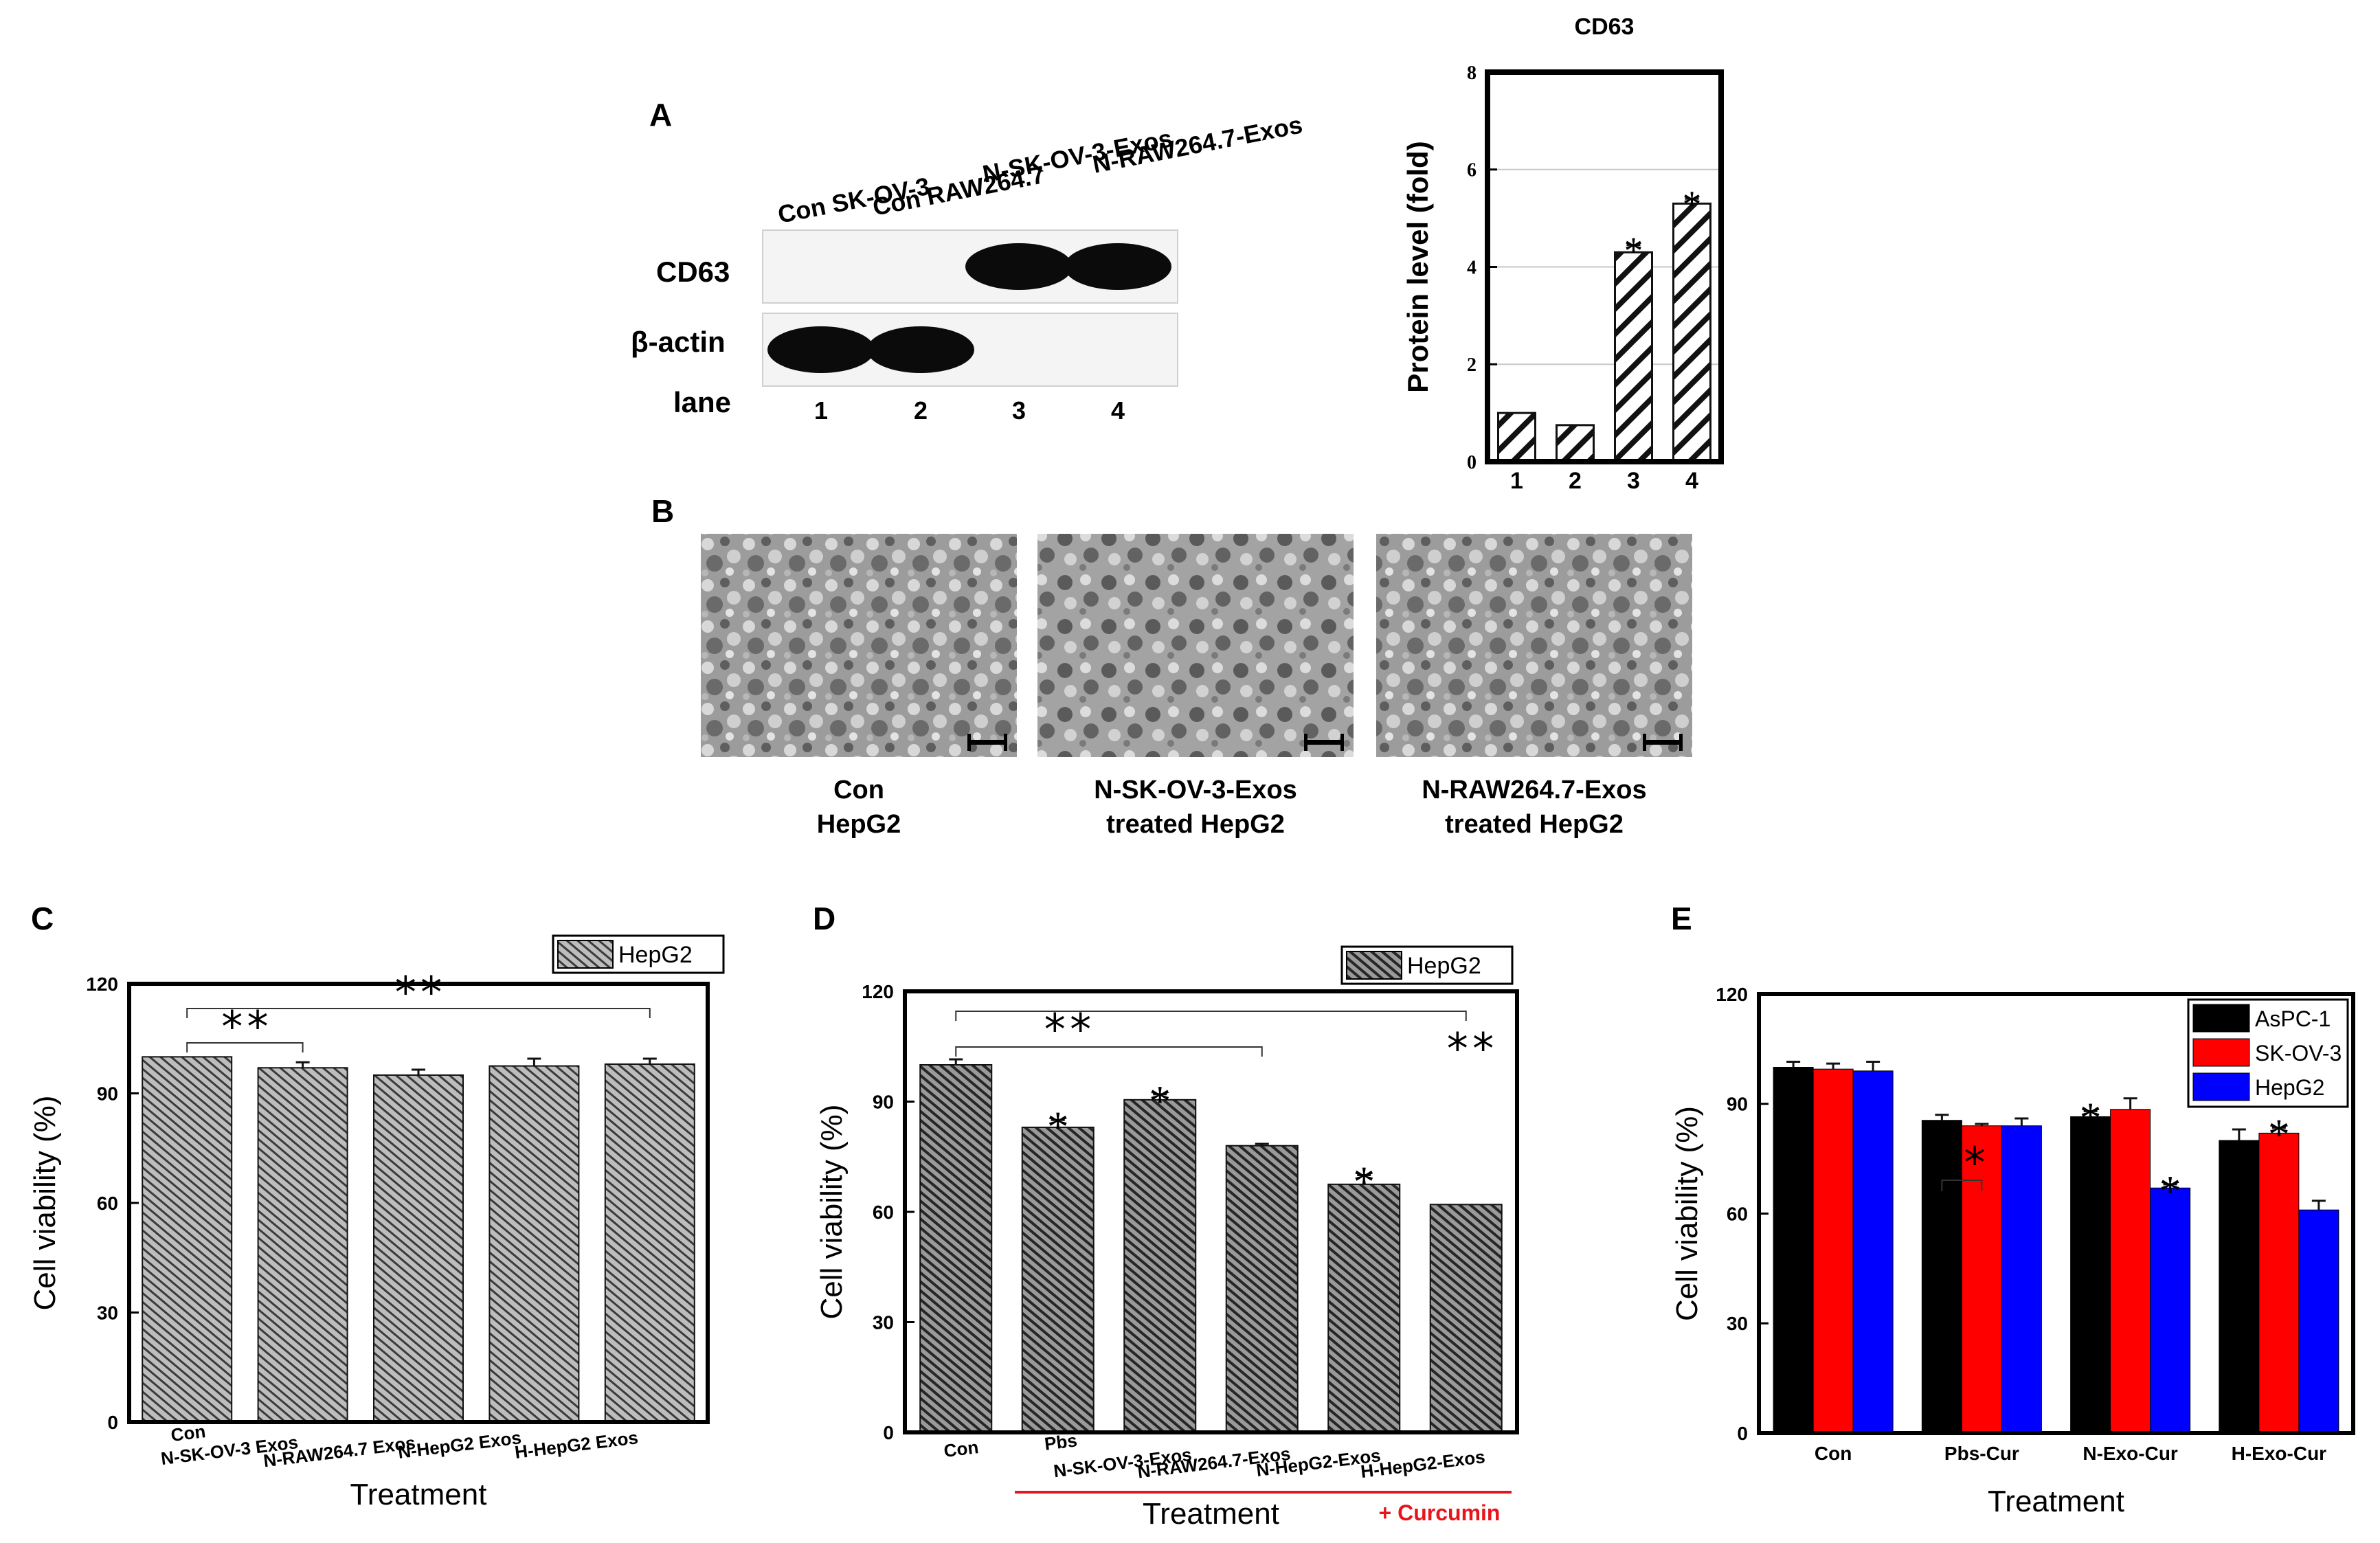 Image resolution: width=2380 pixels, height=1543 pixels. What do you see at coordinates (1534, 790) in the screenshot?
I see `micrograph-caption-3-line1: N-RAW264.7-Exos` at bounding box center [1534, 790].